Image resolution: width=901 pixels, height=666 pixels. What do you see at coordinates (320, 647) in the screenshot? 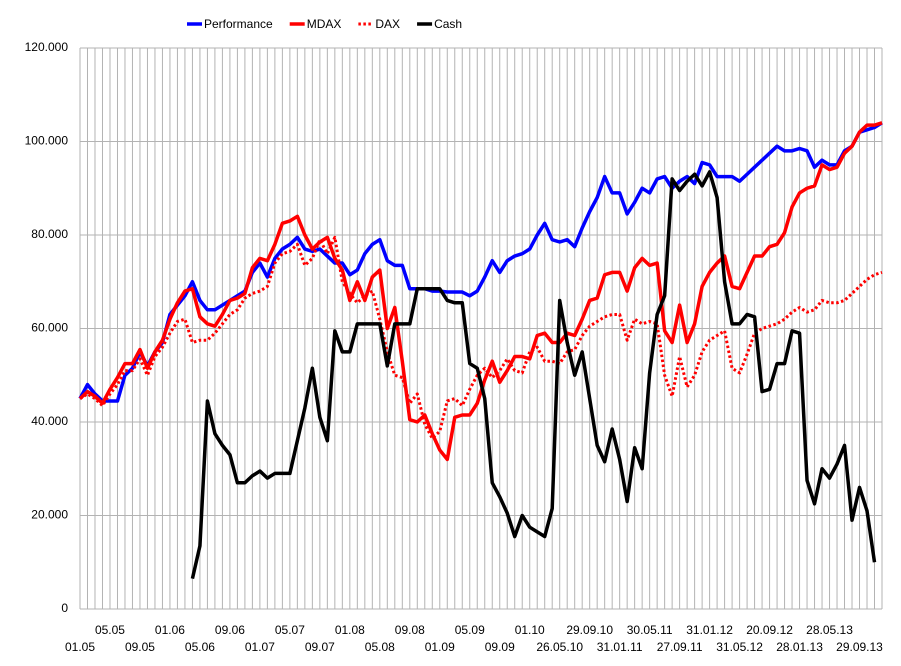
I see `x-tick-label: 09.07` at bounding box center [320, 647].